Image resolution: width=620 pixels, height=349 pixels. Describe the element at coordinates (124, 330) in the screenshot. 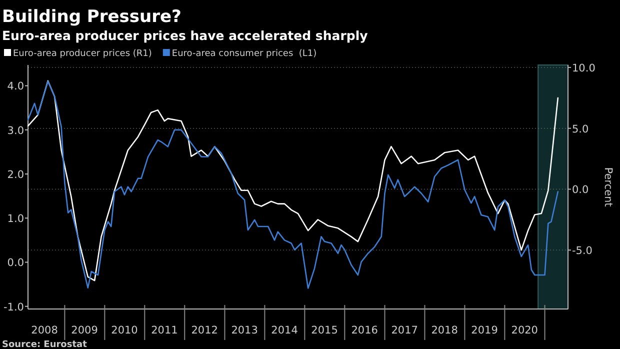

I see `x-tick-label: 2010` at that location.